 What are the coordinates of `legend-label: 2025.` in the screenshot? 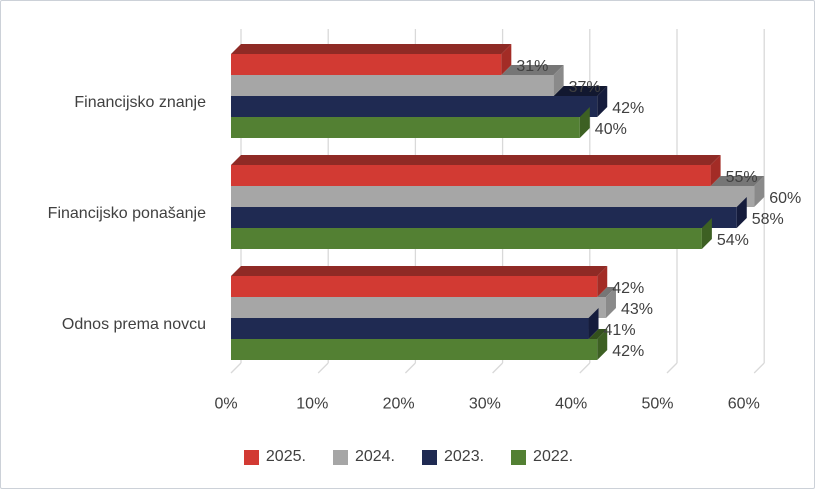 It's located at (285, 456).